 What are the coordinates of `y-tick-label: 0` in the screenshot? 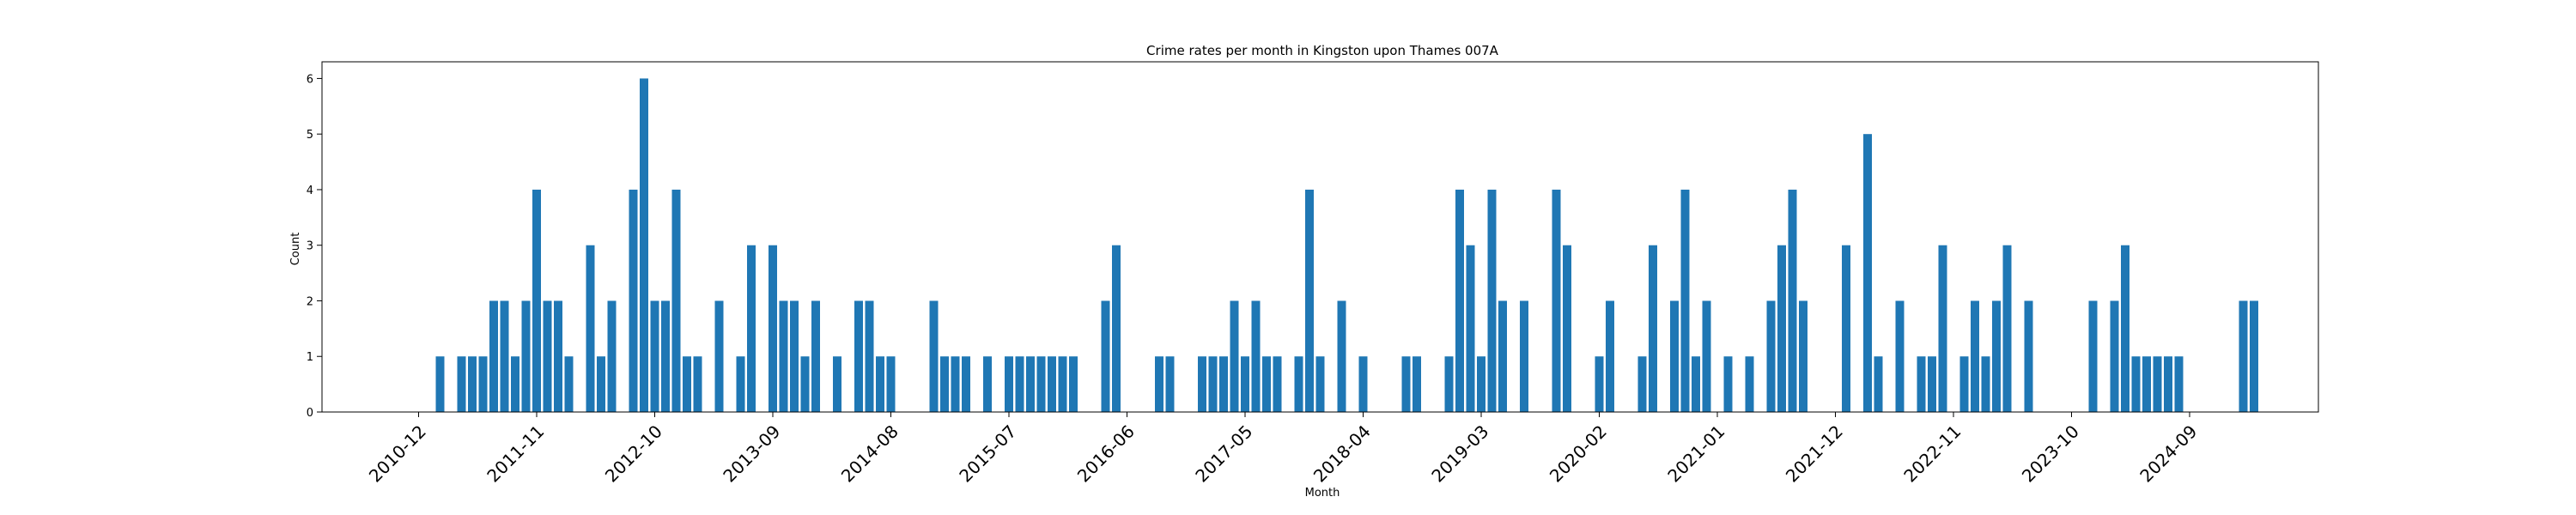 It's located at (310, 413).